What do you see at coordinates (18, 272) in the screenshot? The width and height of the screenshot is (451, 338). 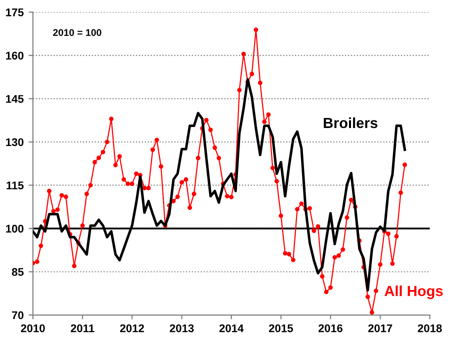 I see `y-tick-label: 85` at bounding box center [18, 272].